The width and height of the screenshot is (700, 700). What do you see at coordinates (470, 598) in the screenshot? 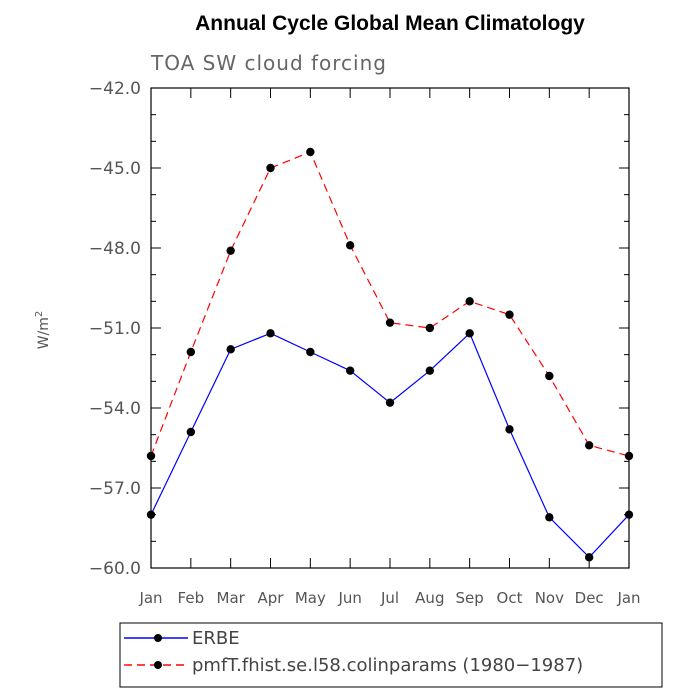
I see `x-tick-label: Sep` at bounding box center [470, 598].